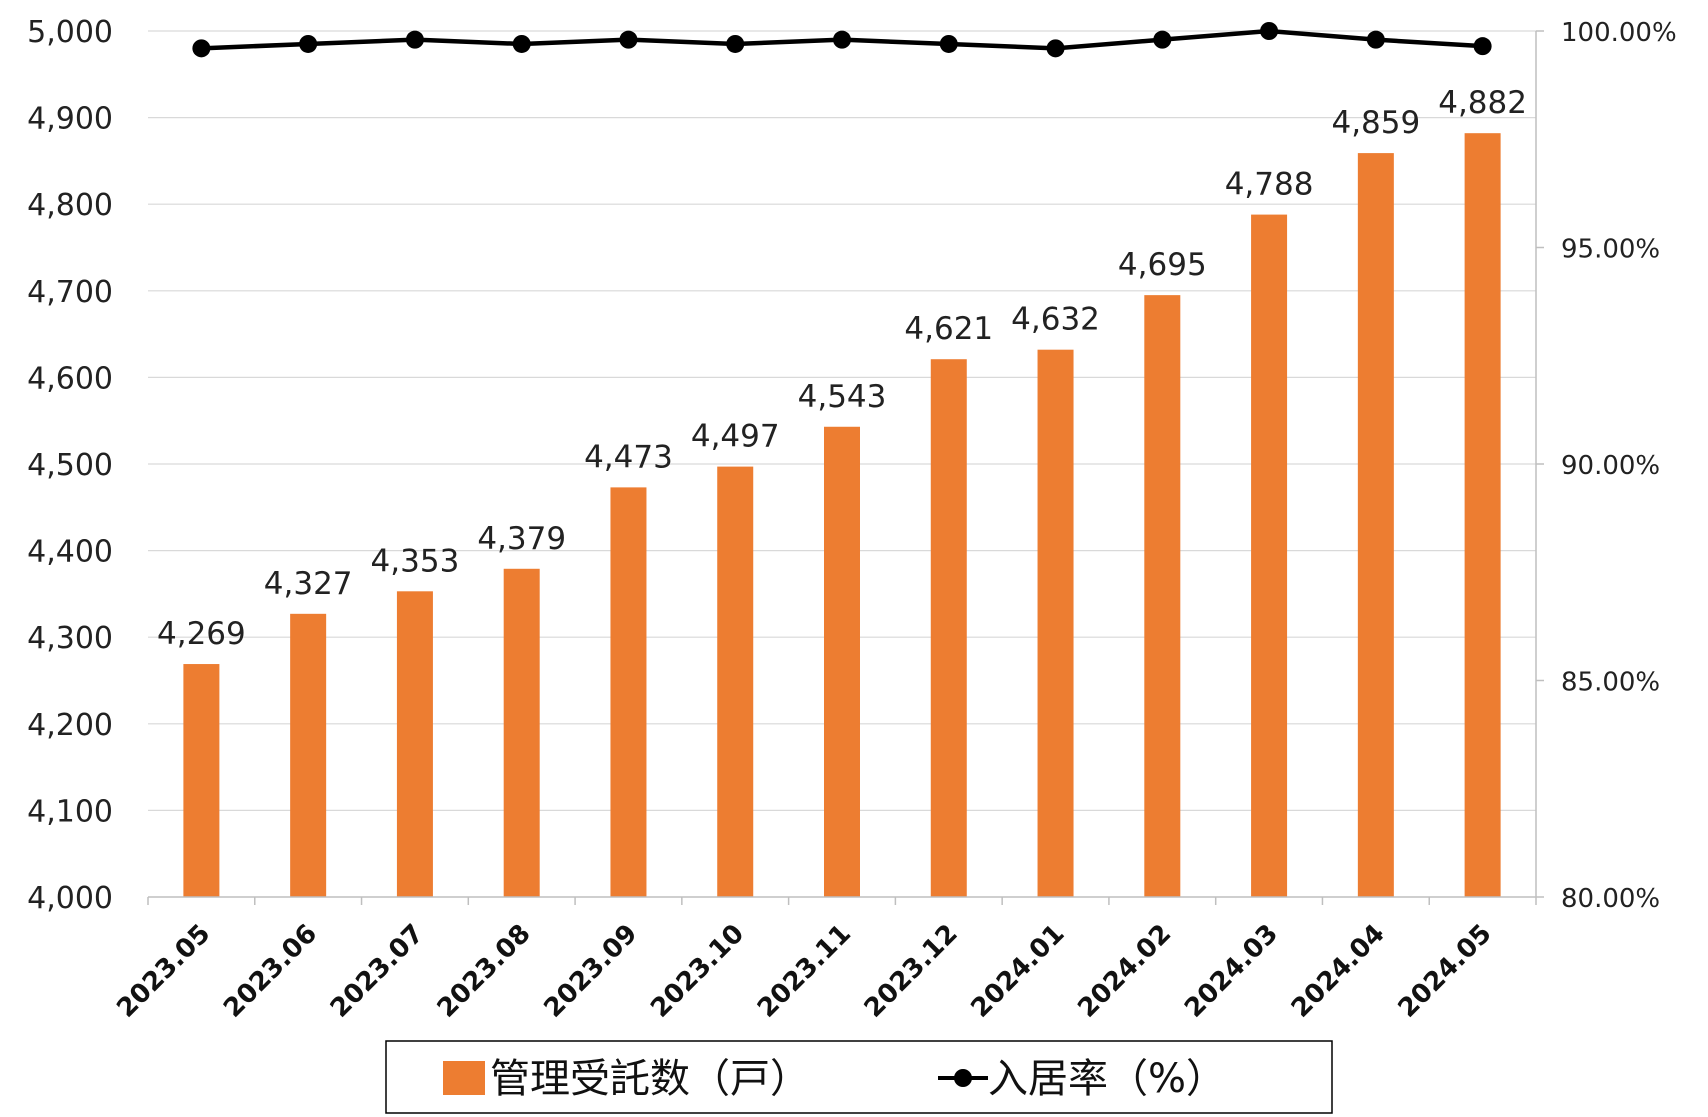 The height and width of the screenshot is (1117, 1708). What do you see at coordinates (1445, 971) in the screenshot?
I see `x-tick-label: 2024.05` at bounding box center [1445, 971].